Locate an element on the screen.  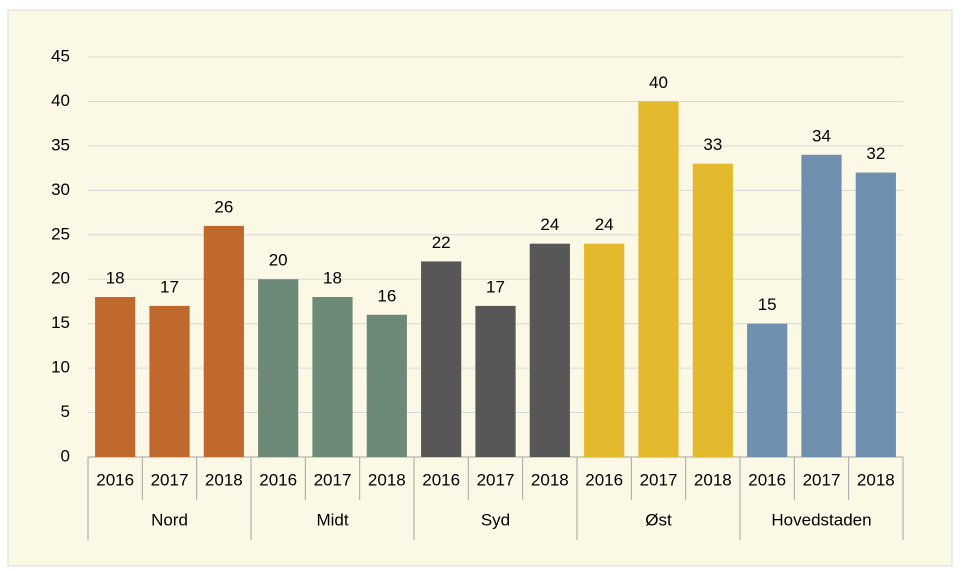
data-label: 34 is located at coordinates (821, 135).